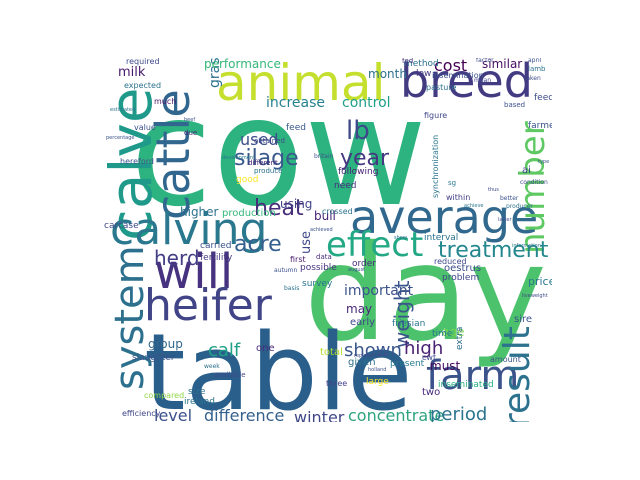  What do you see at coordinates (143, 62) in the screenshot?
I see `word-required: required` at bounding box center [143, 62].